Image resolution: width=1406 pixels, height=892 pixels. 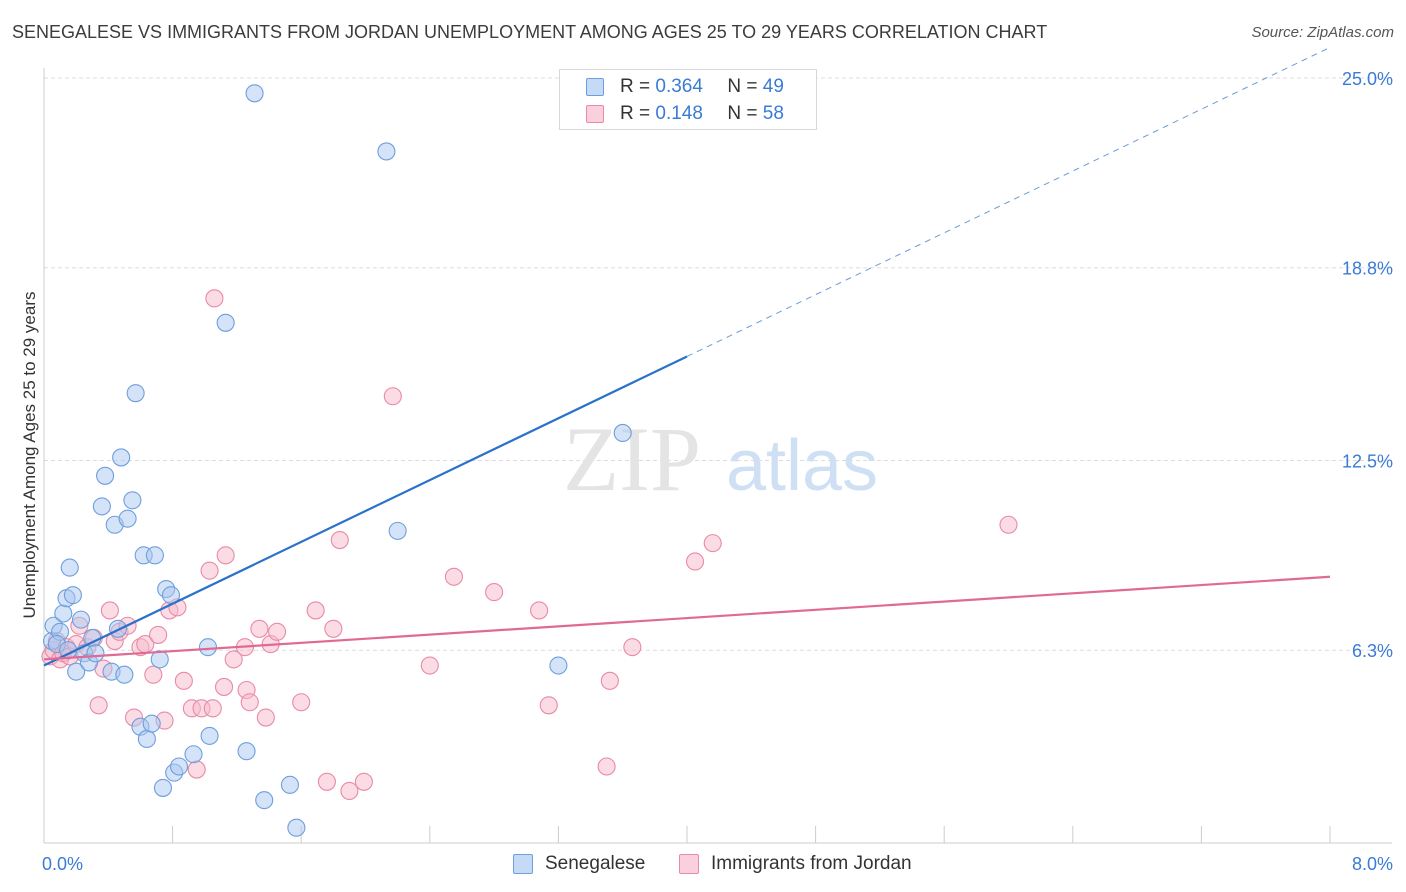 I want to click on senegalese-legend-swatch, so click(x=523, y=864).